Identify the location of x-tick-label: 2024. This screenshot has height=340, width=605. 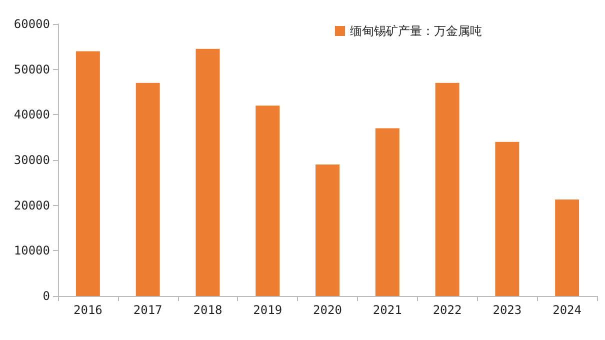
(567, 310).